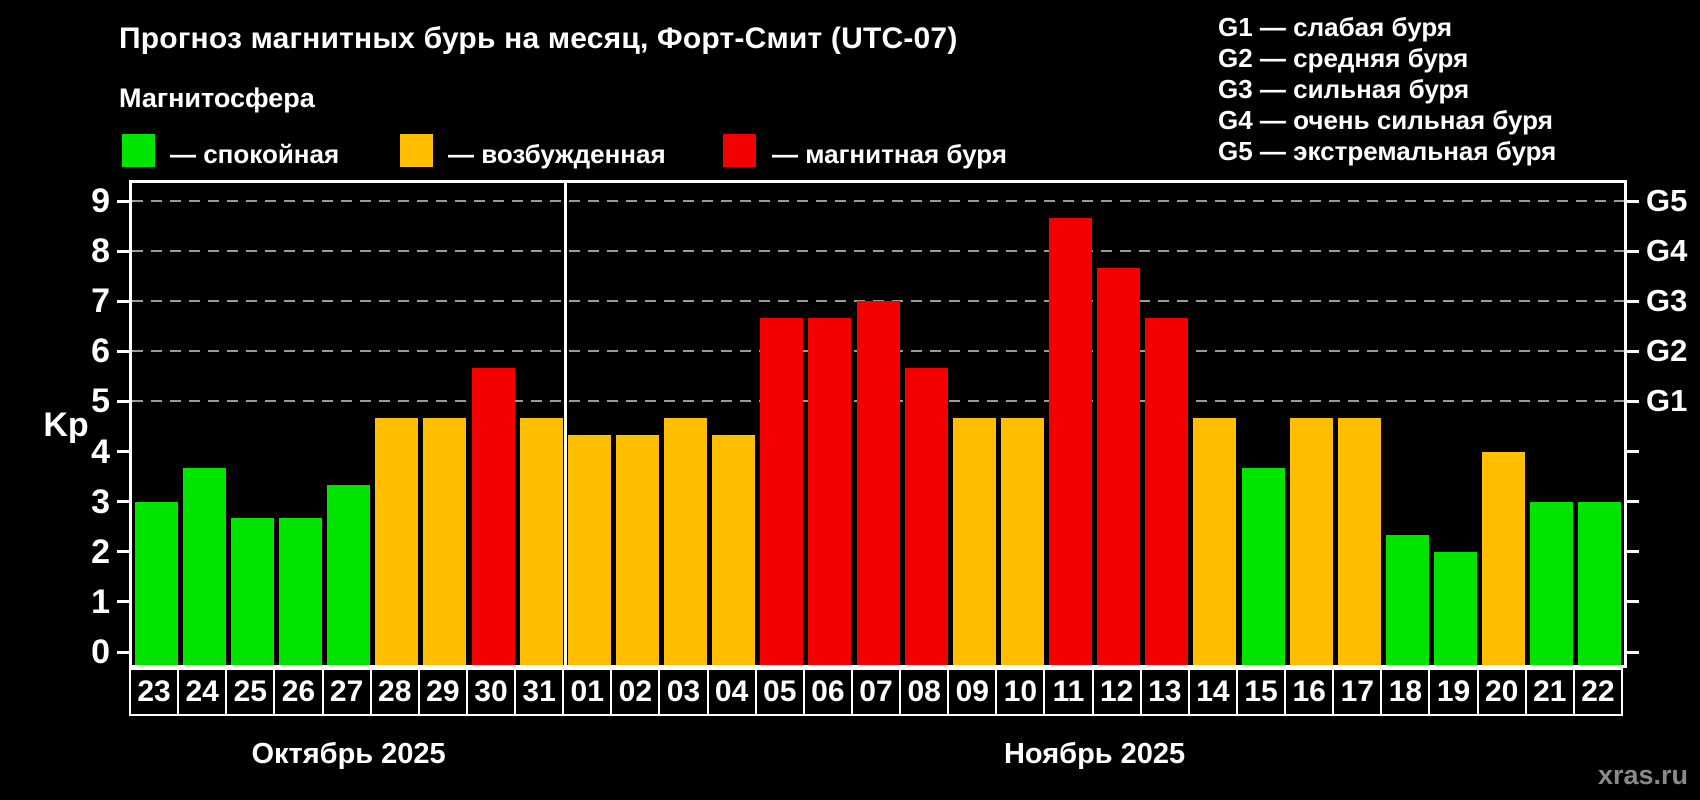  Describe the element at coordinates (1667, 301) in the screenshot. I see `right-axis-label-g3: G3` at that location.